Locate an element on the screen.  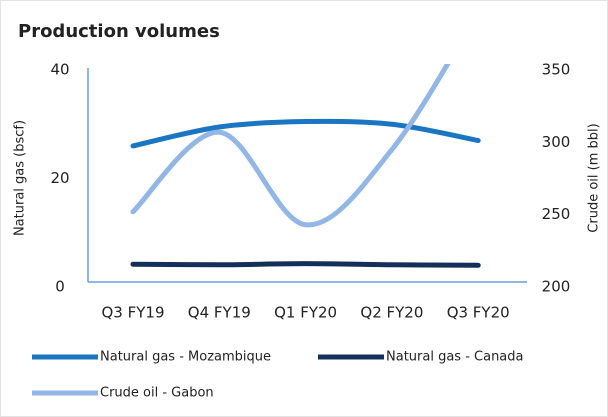
x-tick-label: Q4 FY19 is located at coordinates (219, 313).